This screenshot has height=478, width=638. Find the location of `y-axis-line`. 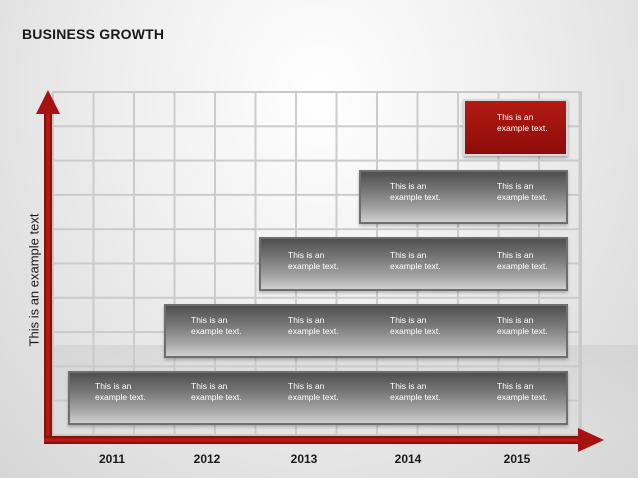

y-axis-line is located at coordinates (48, 277).